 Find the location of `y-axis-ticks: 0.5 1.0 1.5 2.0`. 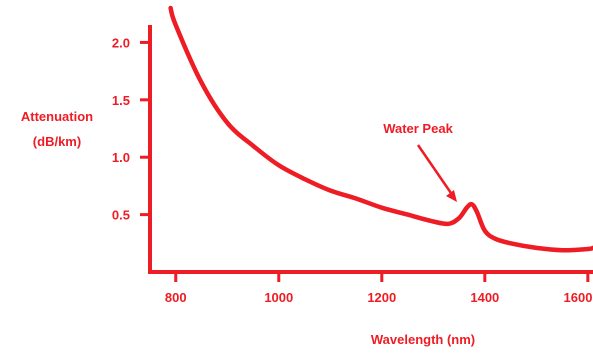

y-axis-ticks: 0.5 1.0 1.5 2.0 is located at coordinates (131, 128).